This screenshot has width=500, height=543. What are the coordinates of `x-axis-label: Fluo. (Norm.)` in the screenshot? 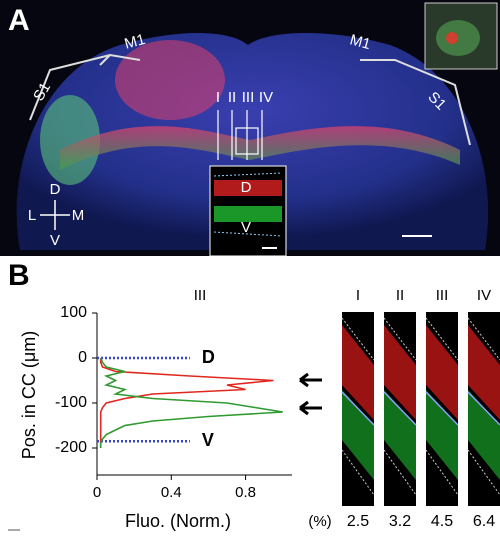 It's located at (178, 521).